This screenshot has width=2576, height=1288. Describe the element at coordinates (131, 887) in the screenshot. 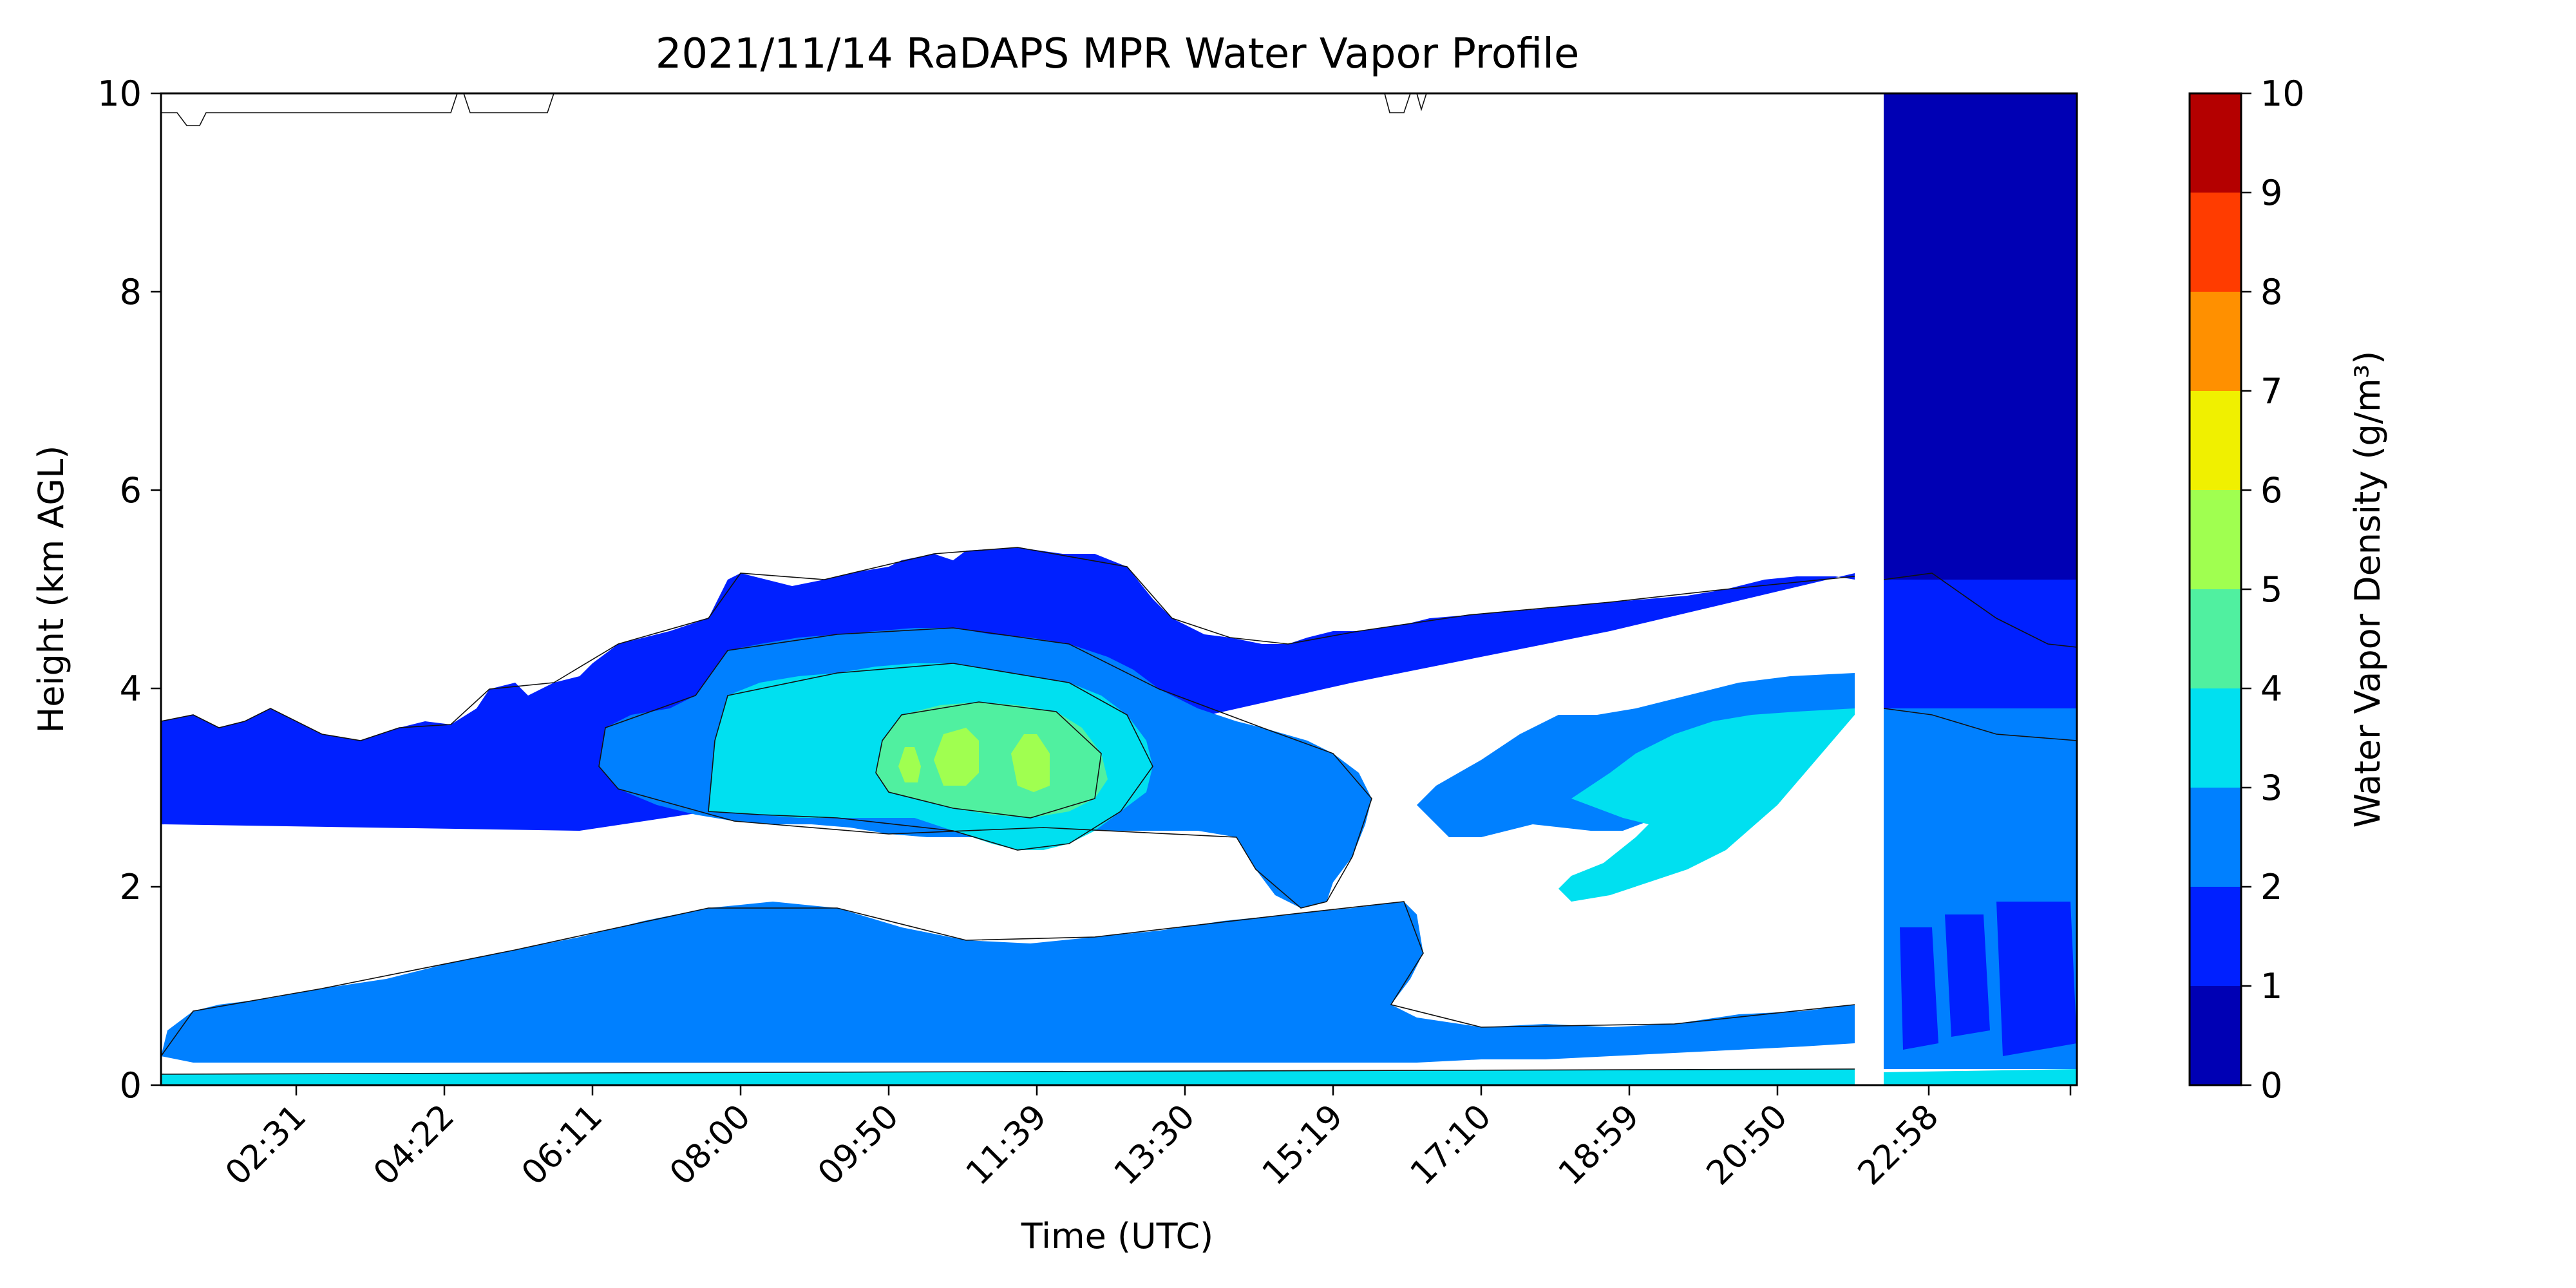

I see `y-tick-label: 2` at that location.